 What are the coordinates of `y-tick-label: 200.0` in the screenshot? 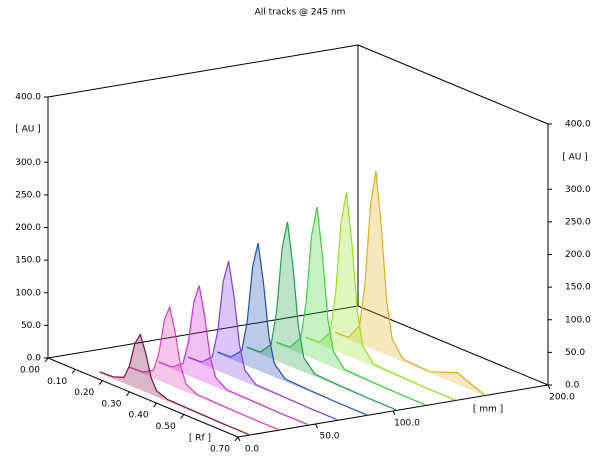 It's located at (28, 228).